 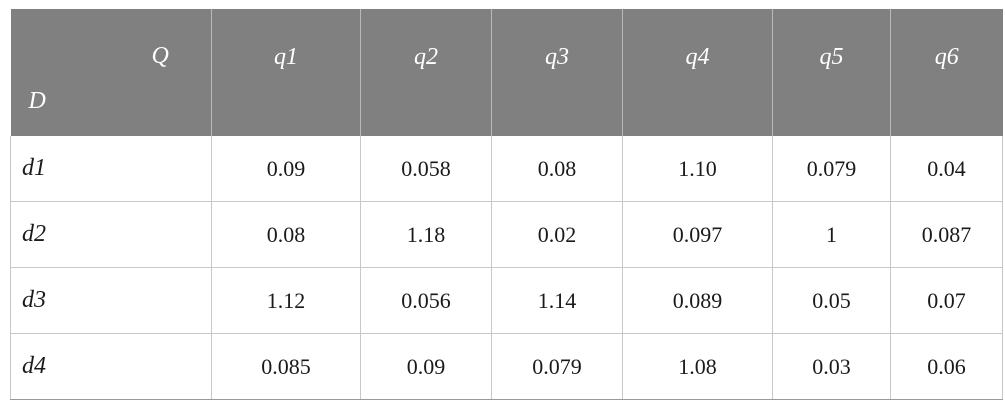 What do you see at coordinates (426, 300) in the screenshot?
I see `table-cell: 0.056` at bounding box center [426, 300].